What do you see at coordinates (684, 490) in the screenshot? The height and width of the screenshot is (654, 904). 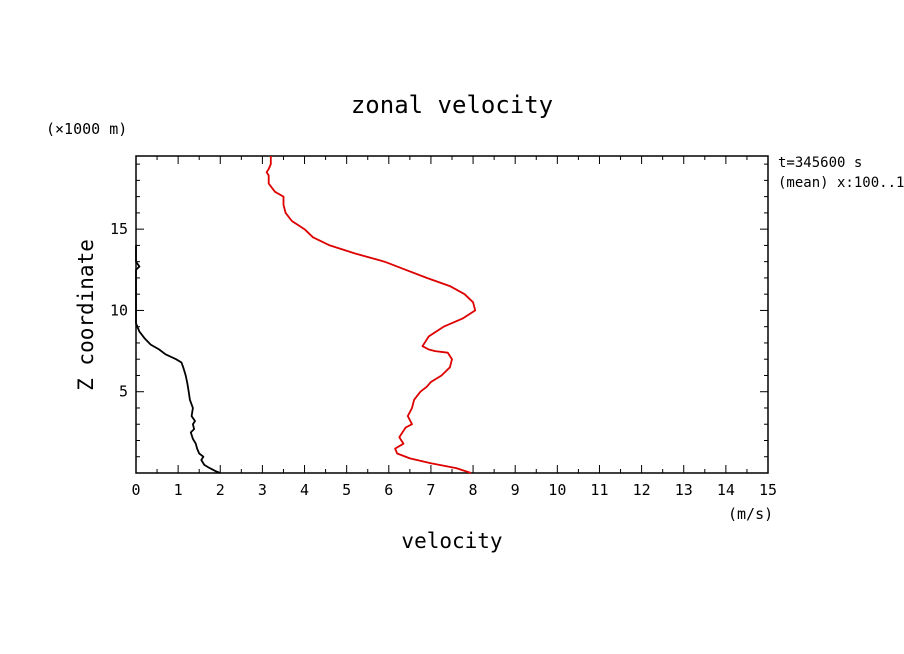 I see `x-tick-label: 13` at bounding box center [684, 490].